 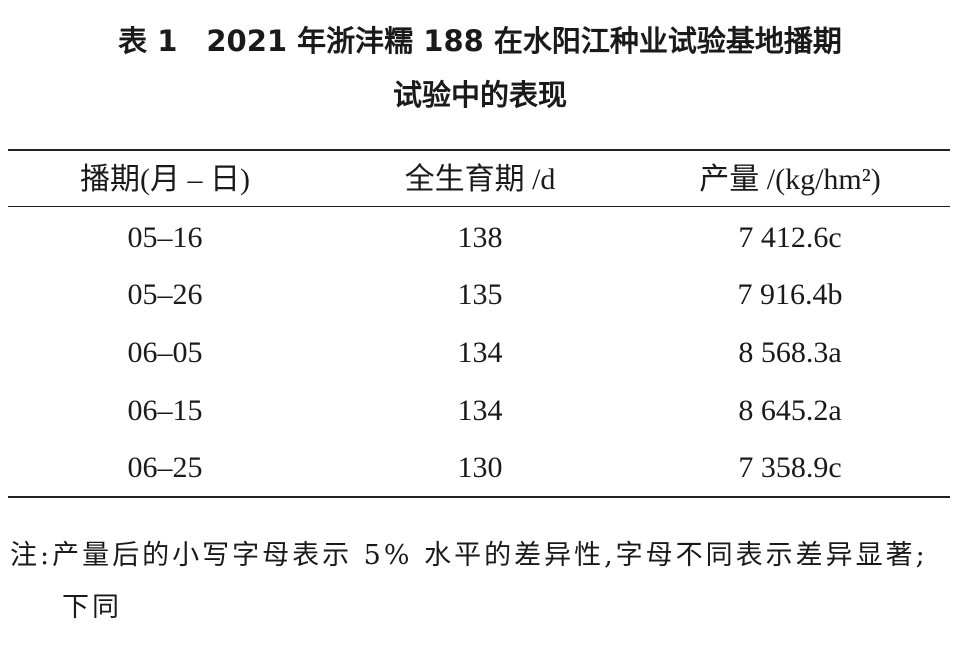 I want to click on table-cell: 8 568.3a, so click(x=790, y=352).